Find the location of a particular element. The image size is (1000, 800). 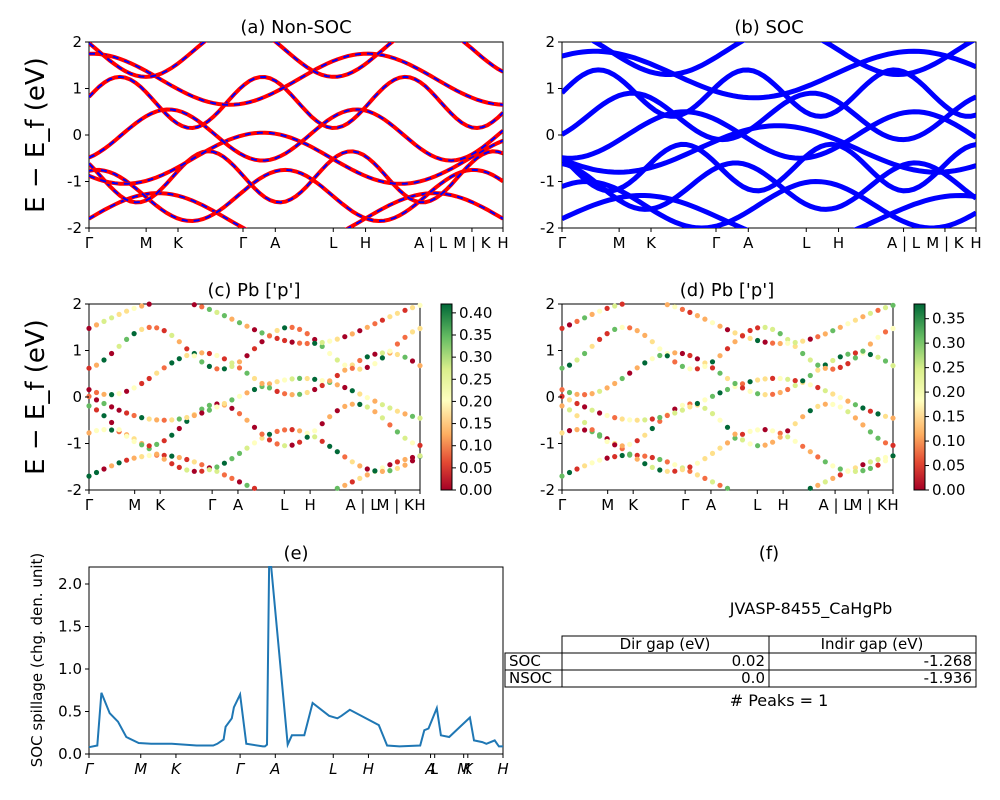

colorbar-c is located at coordinates (446, 397).